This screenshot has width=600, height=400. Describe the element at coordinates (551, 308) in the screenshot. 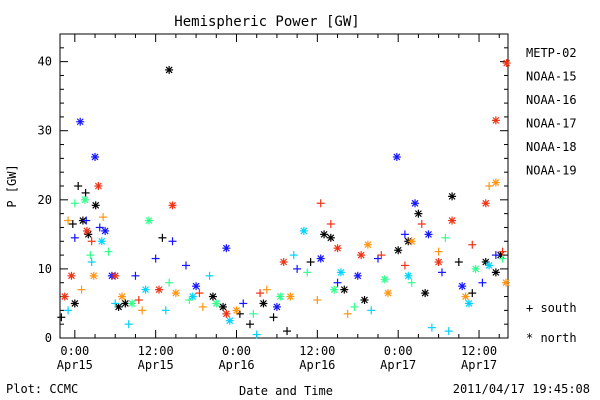

I see `marker-legend-south: + south` at that location.